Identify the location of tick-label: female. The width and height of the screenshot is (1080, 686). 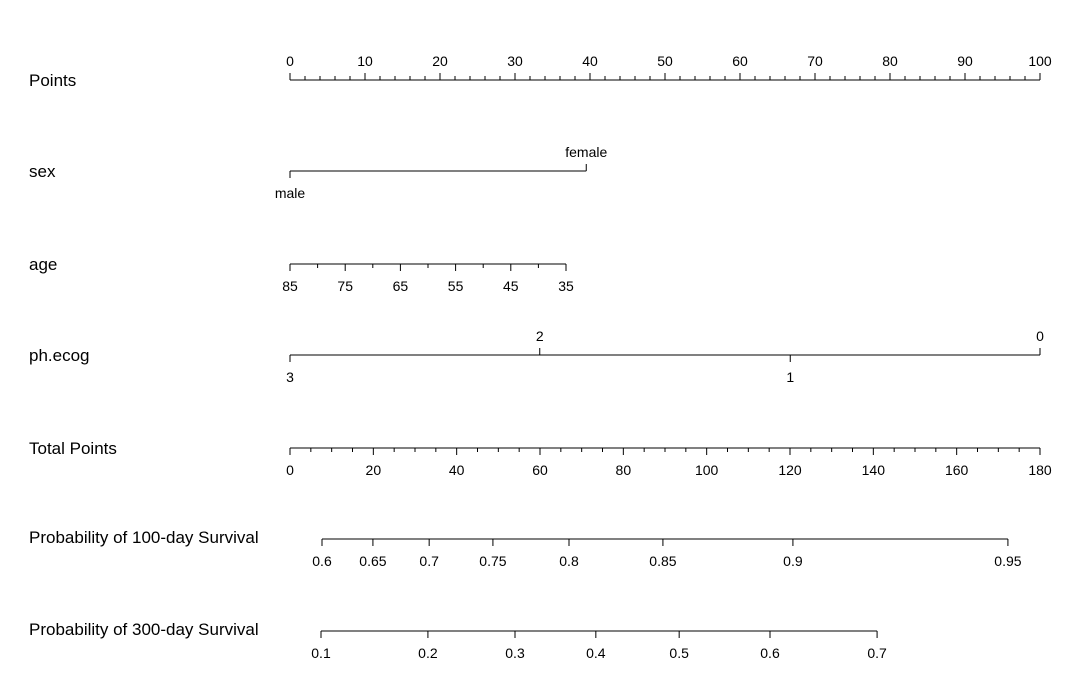
(586, 152).